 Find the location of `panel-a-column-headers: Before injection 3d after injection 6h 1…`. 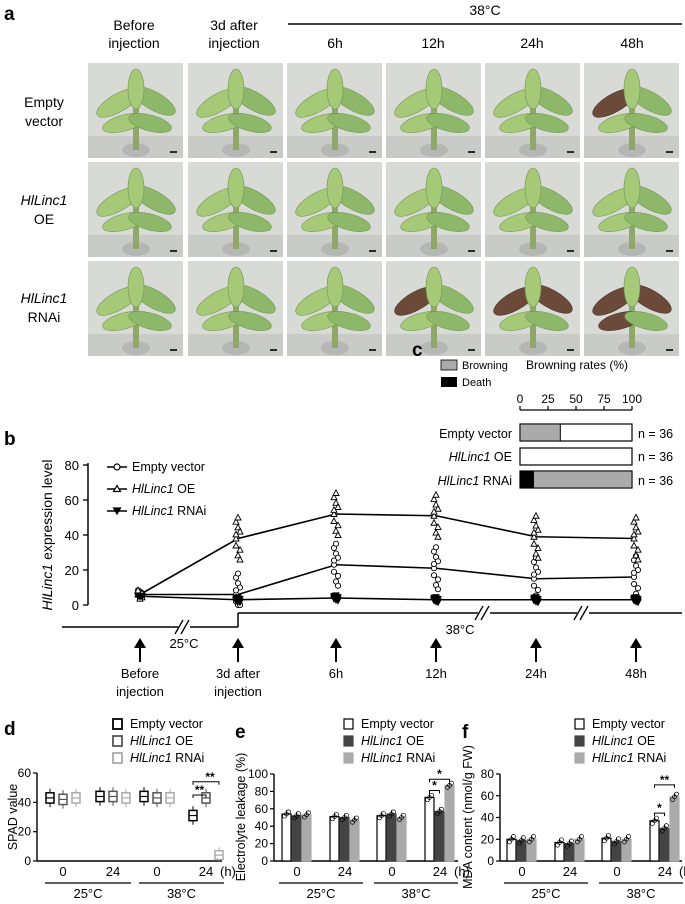

panel-a-column-headers: Before injection 3d after injection 6h 1… is located at coordinates (375, 34).